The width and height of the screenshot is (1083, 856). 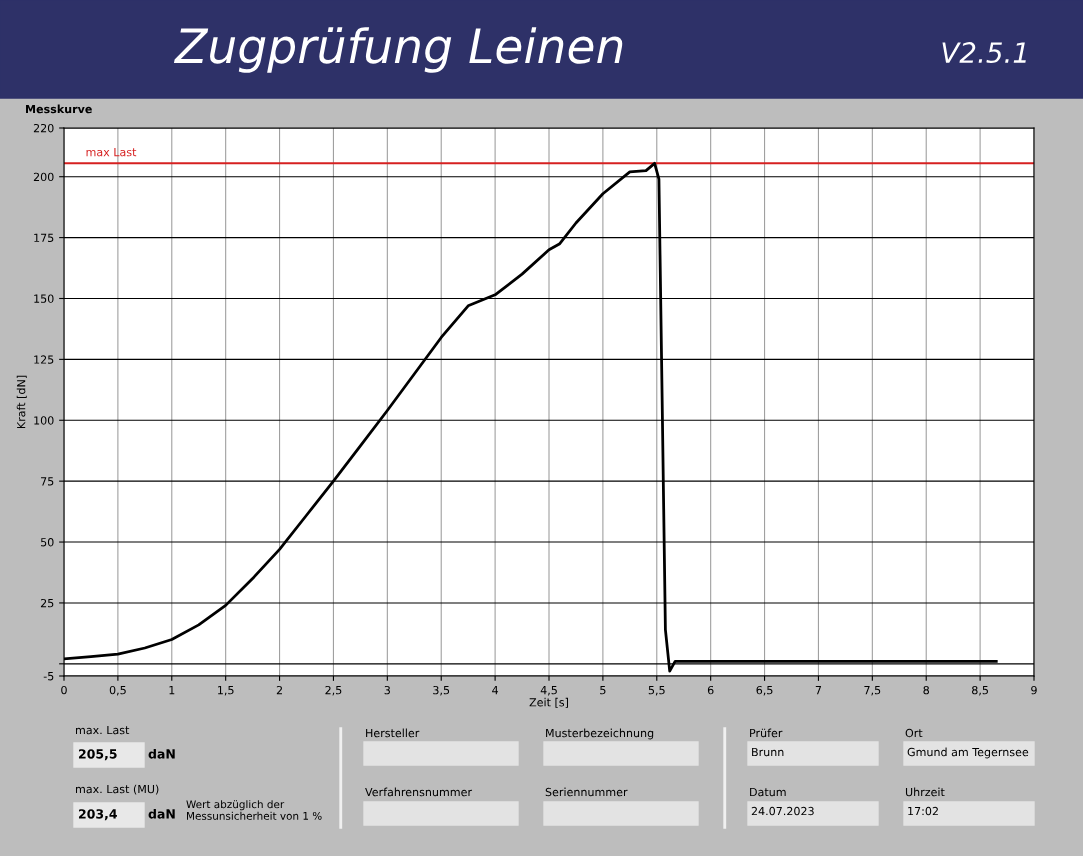 What do you see at coordinates (984, 53) in the screenshot?
I see `text: V2.5.1` at bounding box center [984, 53].